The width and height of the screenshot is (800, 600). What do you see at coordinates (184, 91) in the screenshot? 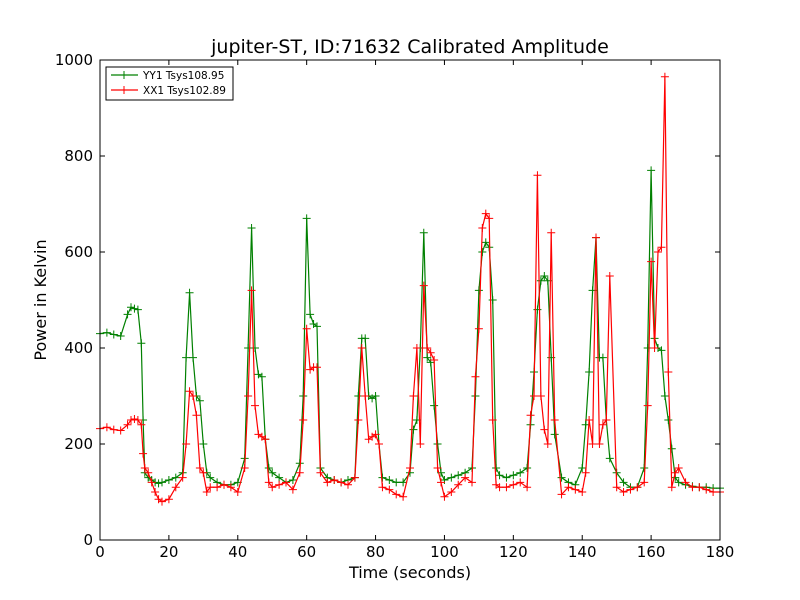
I see `legend-label: XX1 Tsys102.89` at bounding box center [184, 91].